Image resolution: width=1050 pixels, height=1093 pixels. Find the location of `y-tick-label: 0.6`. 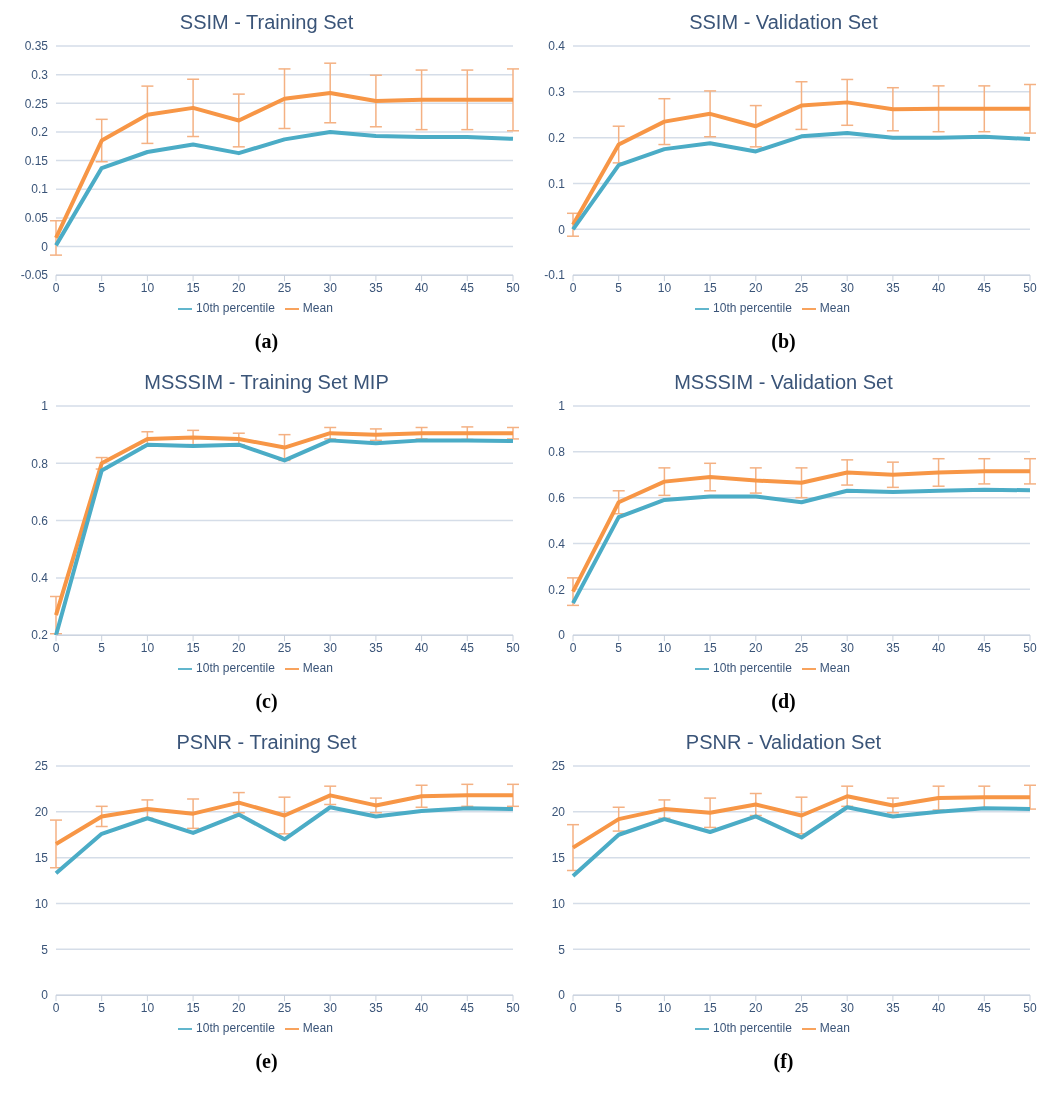

y-tick-label: 0.6 is located at coordinates (40, 520).